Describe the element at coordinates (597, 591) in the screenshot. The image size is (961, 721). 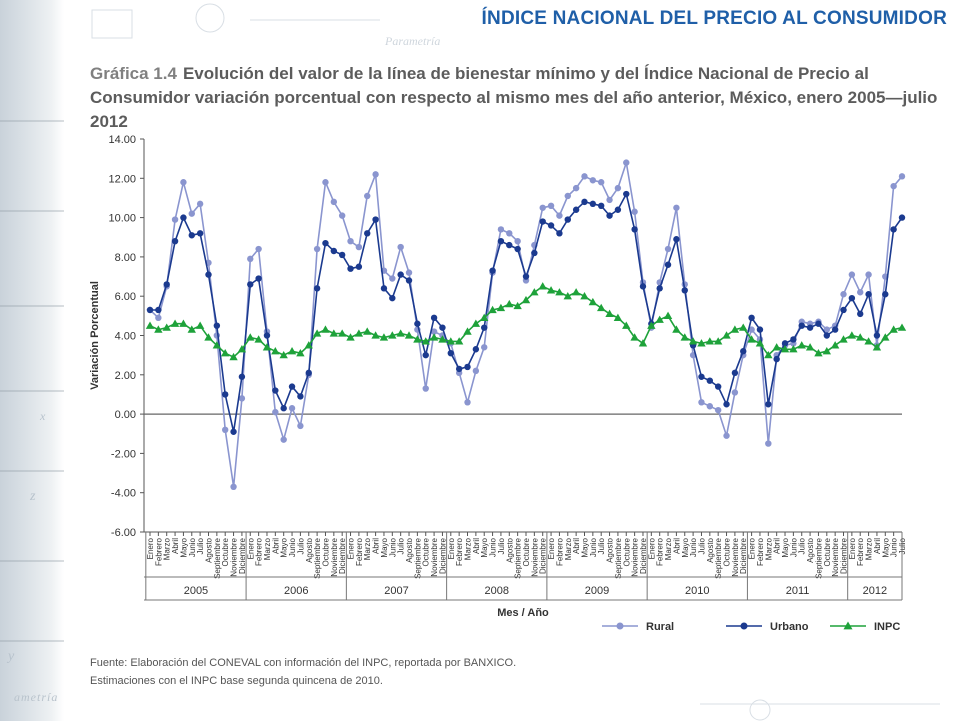
I see `year-label: 2009` at that location.